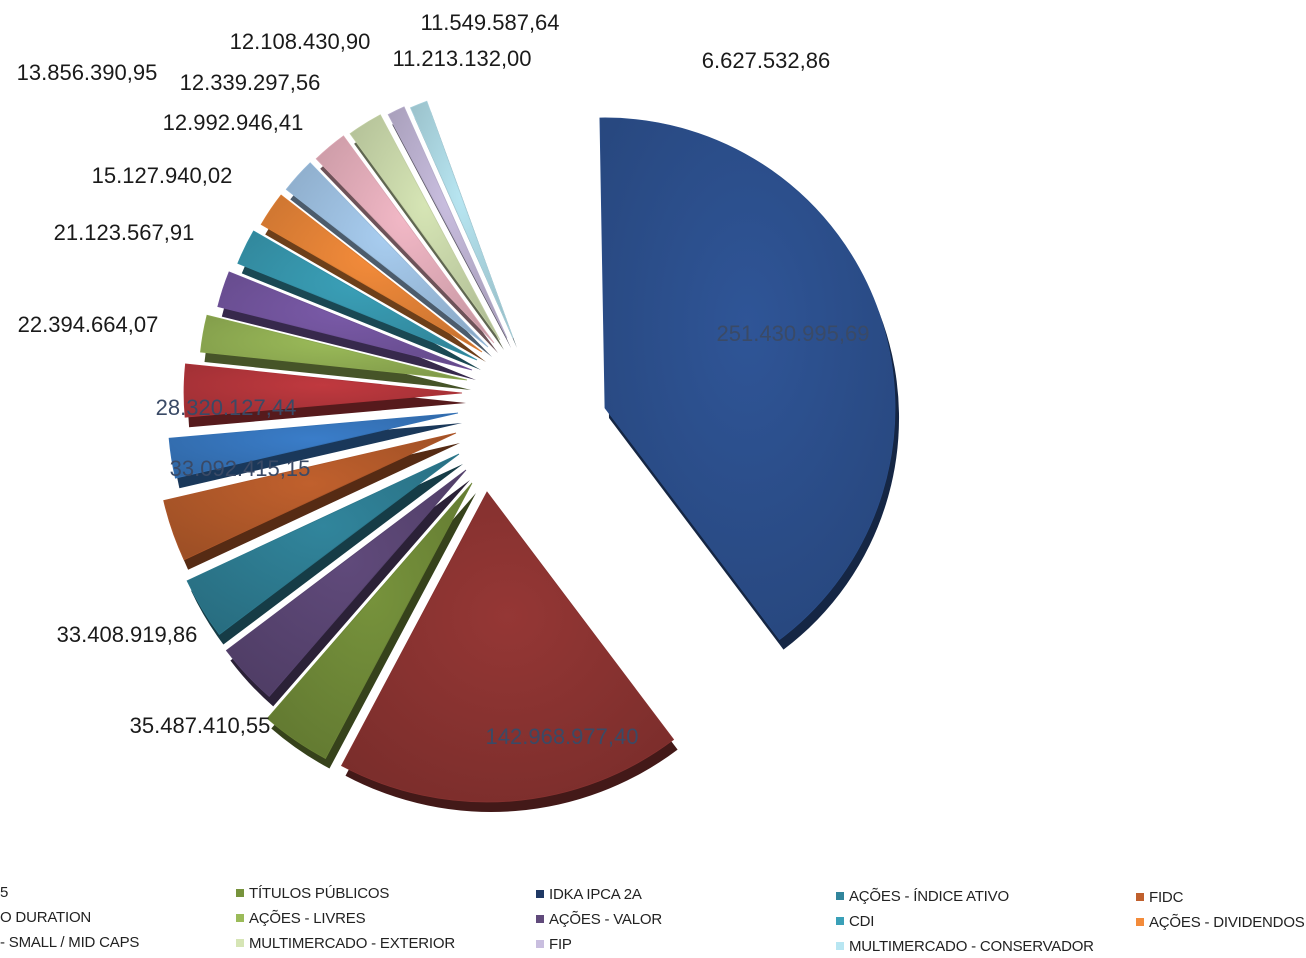 Image resolution: width=1306 pixels, height=958 pixels. Describe the element at coordinates (200, 725) in the screenshot. I see `data-label: 35.487.410,55` at that location.